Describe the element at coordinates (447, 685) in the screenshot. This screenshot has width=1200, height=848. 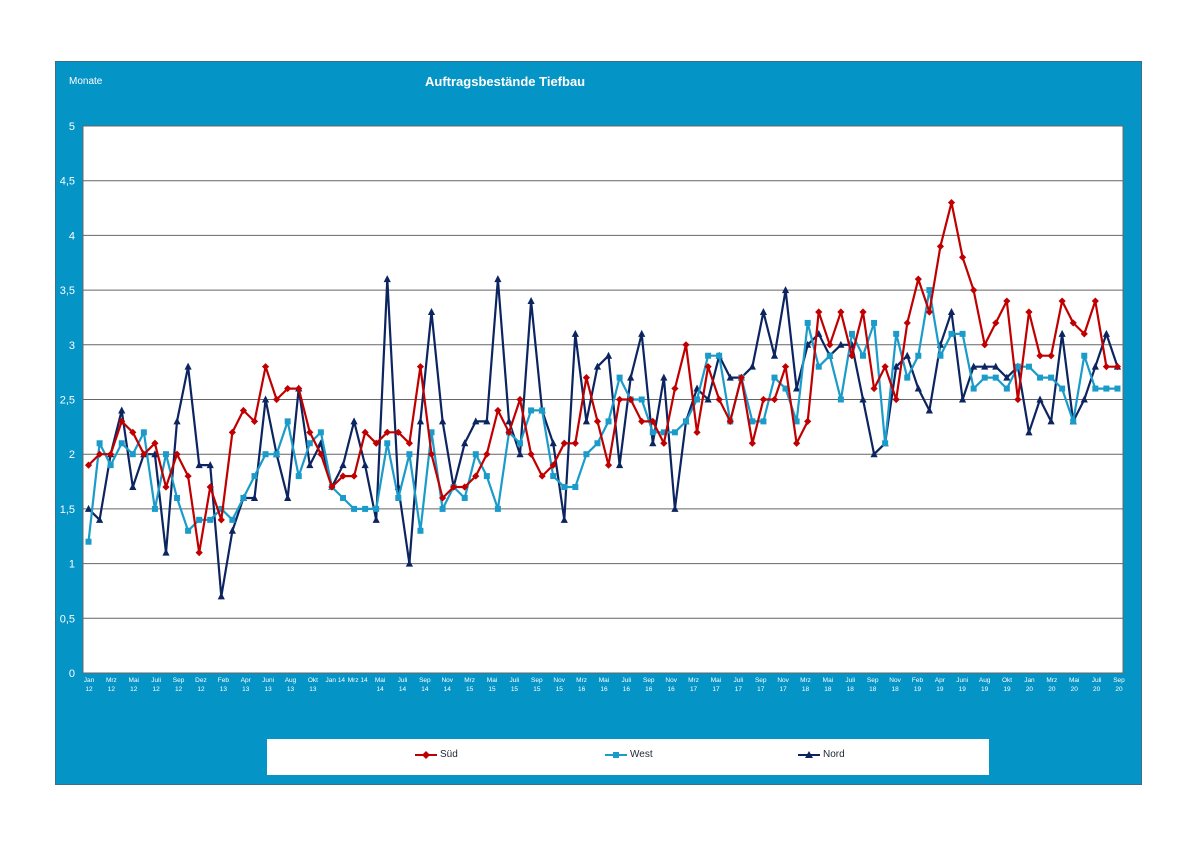
I see `x-tick-label: Nov 14` at that location.